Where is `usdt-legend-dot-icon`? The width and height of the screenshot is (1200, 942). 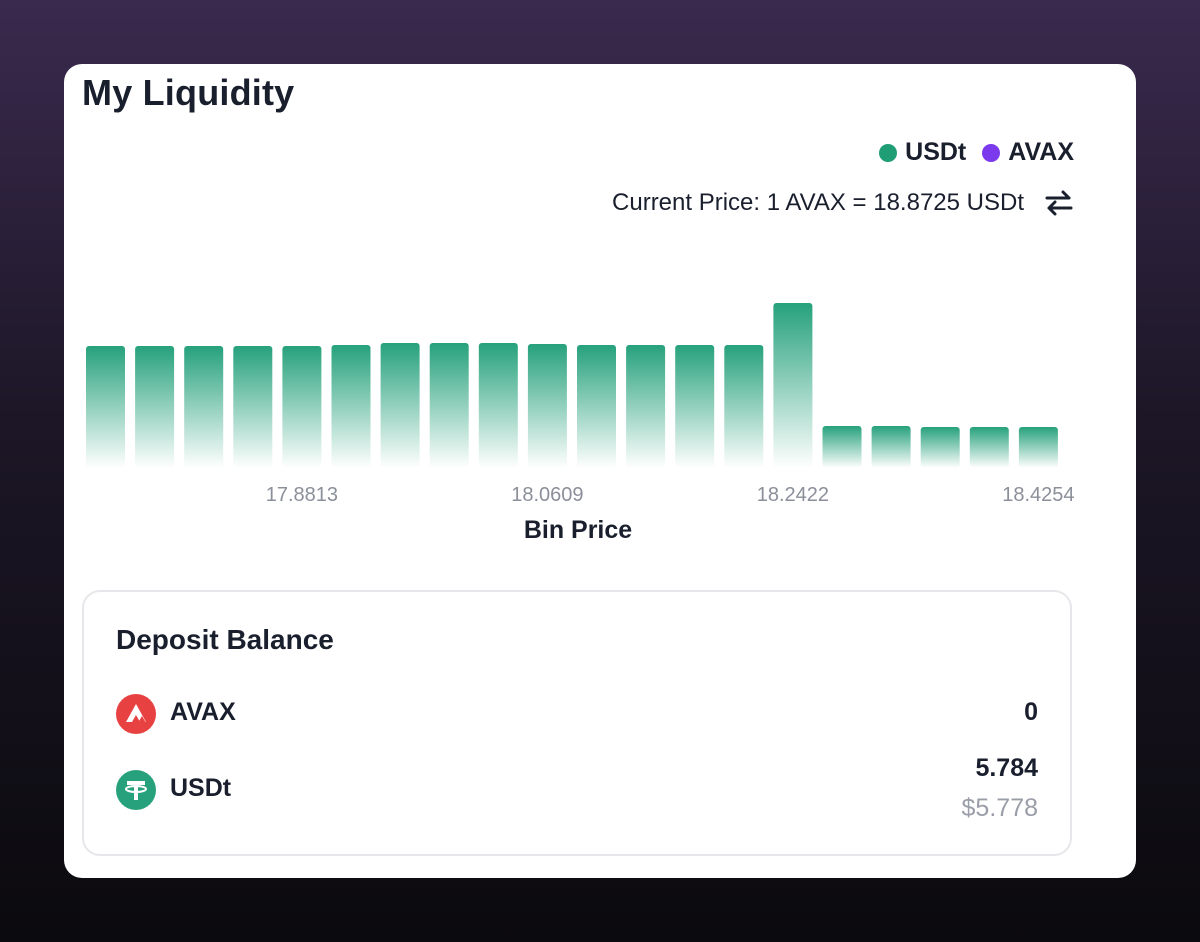 usdt-legend-dot-icon is located at coordinates (888, 152).